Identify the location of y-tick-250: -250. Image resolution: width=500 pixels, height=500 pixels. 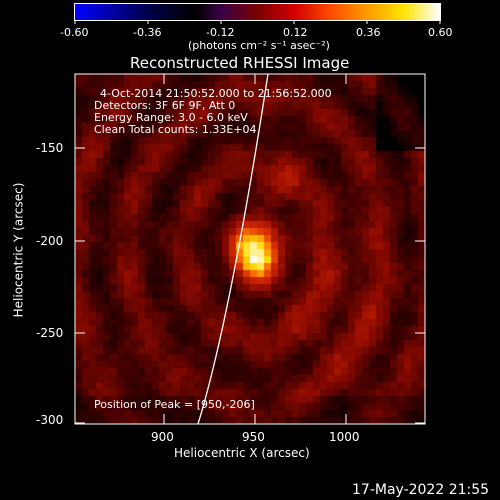
(50, 333).